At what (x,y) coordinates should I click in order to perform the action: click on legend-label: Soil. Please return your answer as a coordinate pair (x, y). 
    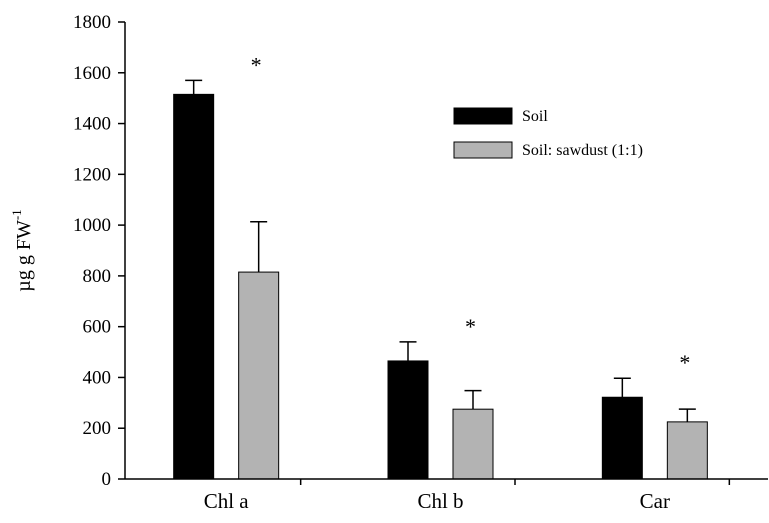
    Looking at the image, I should click on (535, 116).